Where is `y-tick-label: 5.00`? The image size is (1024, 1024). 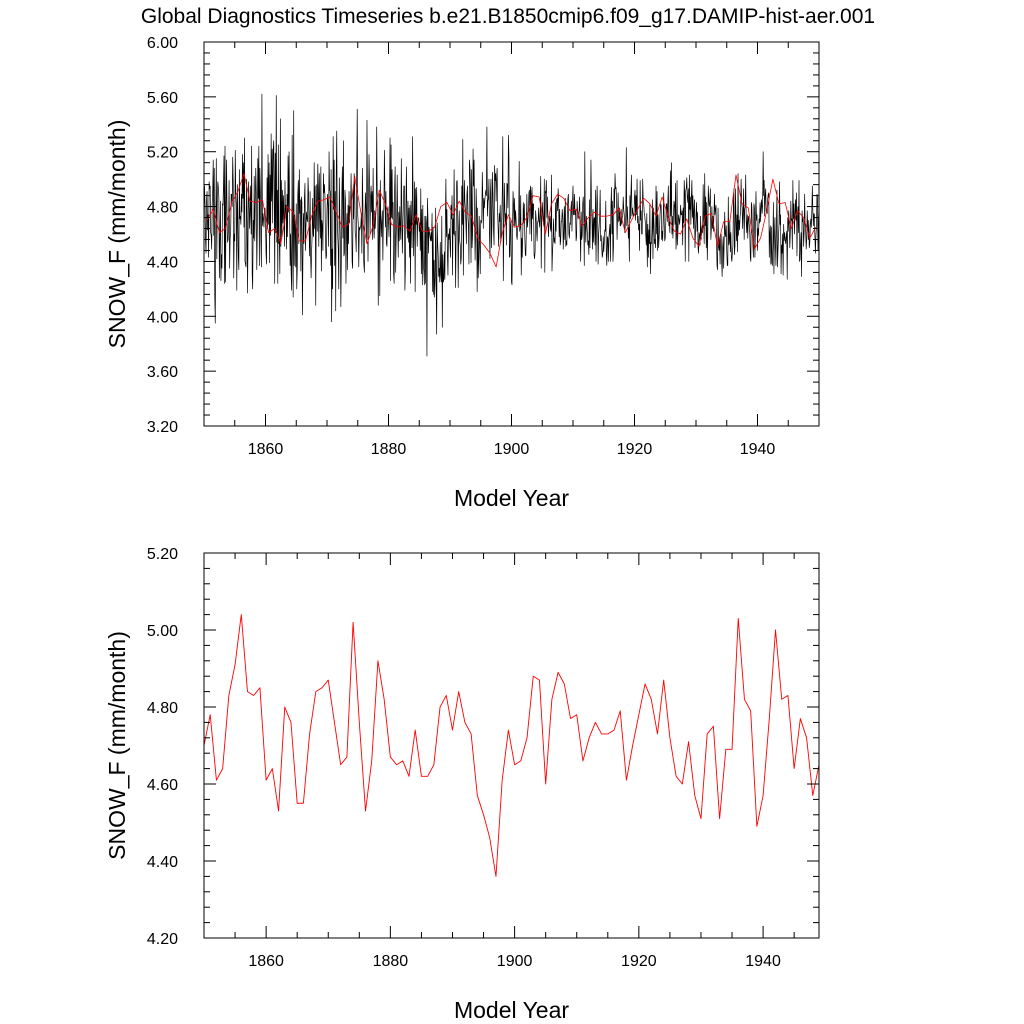
y-tick-label: 5.00 is located at coordinates (162, 631).